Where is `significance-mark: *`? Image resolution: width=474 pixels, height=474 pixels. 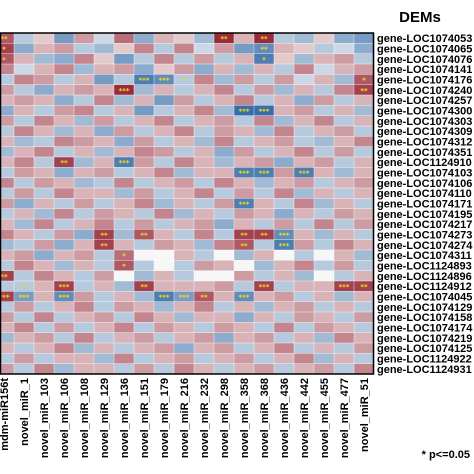 significance-mark: * is located at coordinates (124, 256).